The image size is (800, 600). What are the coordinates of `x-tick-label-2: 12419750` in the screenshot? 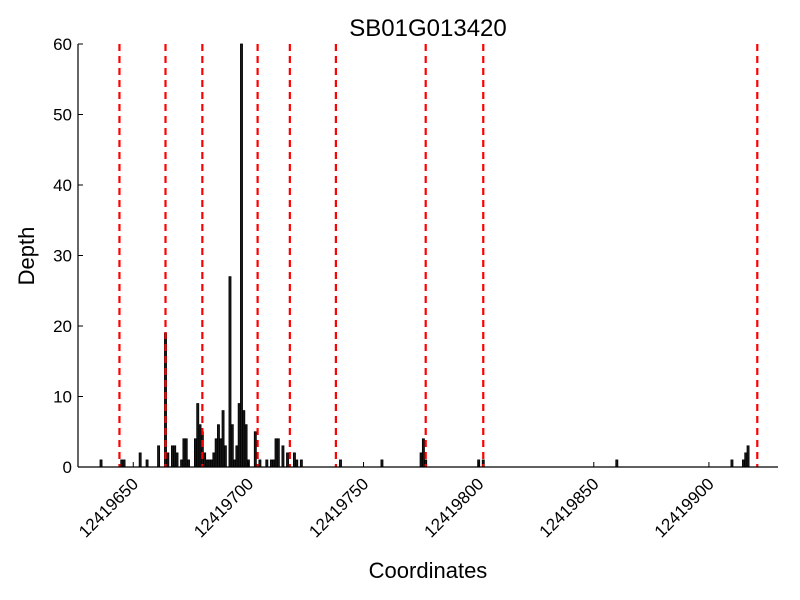 It's located at (338, 507).